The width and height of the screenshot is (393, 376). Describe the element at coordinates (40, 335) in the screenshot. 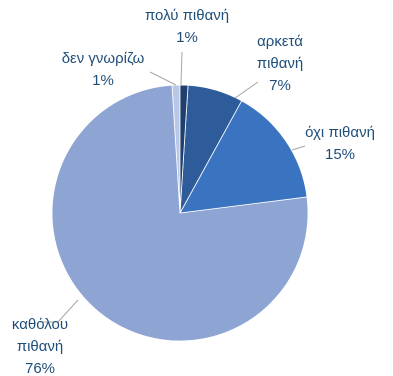

I see `category-label: καθόλου πιθανή` at that location.